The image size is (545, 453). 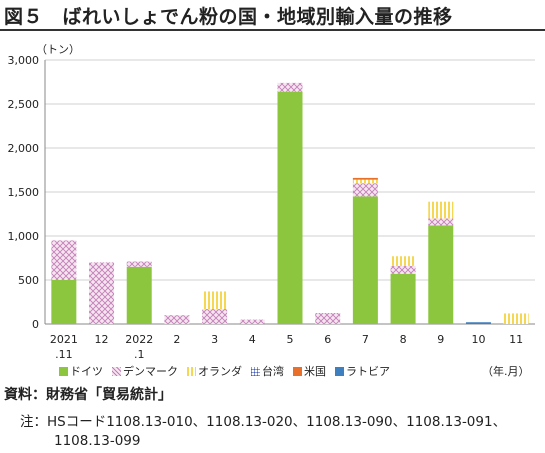 I want to click on x-tick-label: 10, so click(x=478, y=339).